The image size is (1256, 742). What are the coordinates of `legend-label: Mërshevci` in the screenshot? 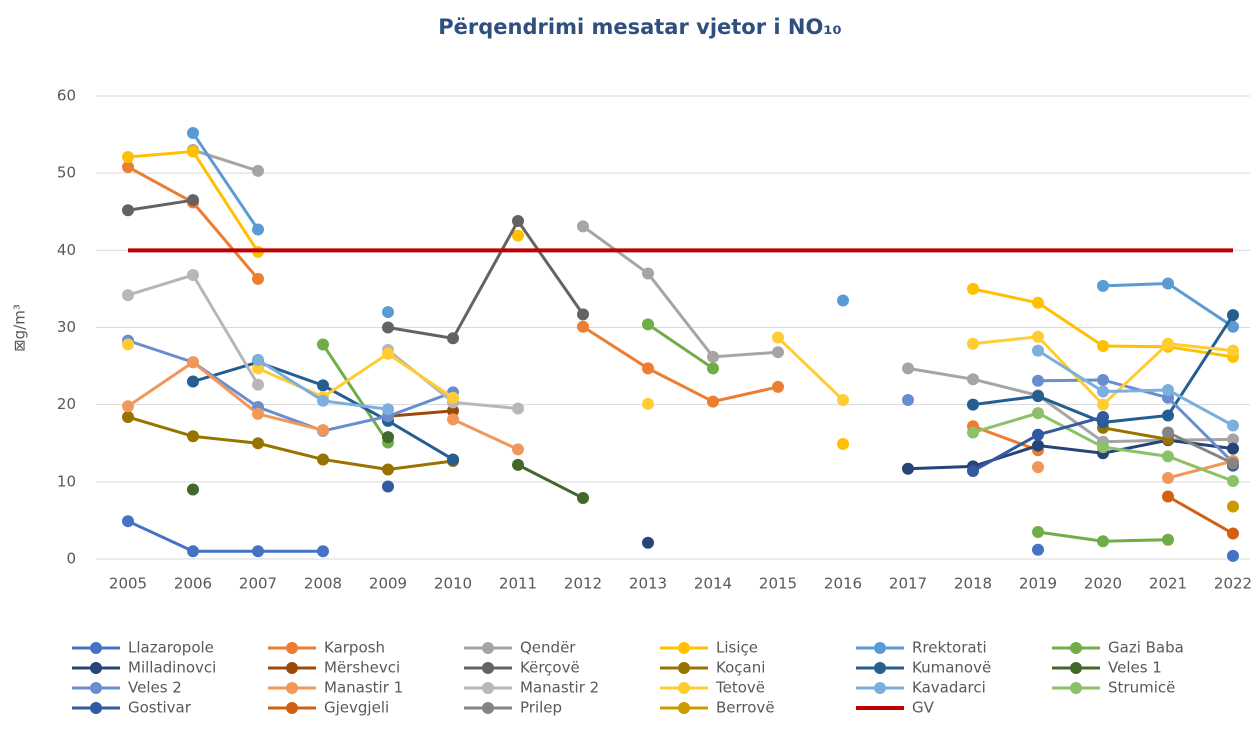 It's located at (362, 668).